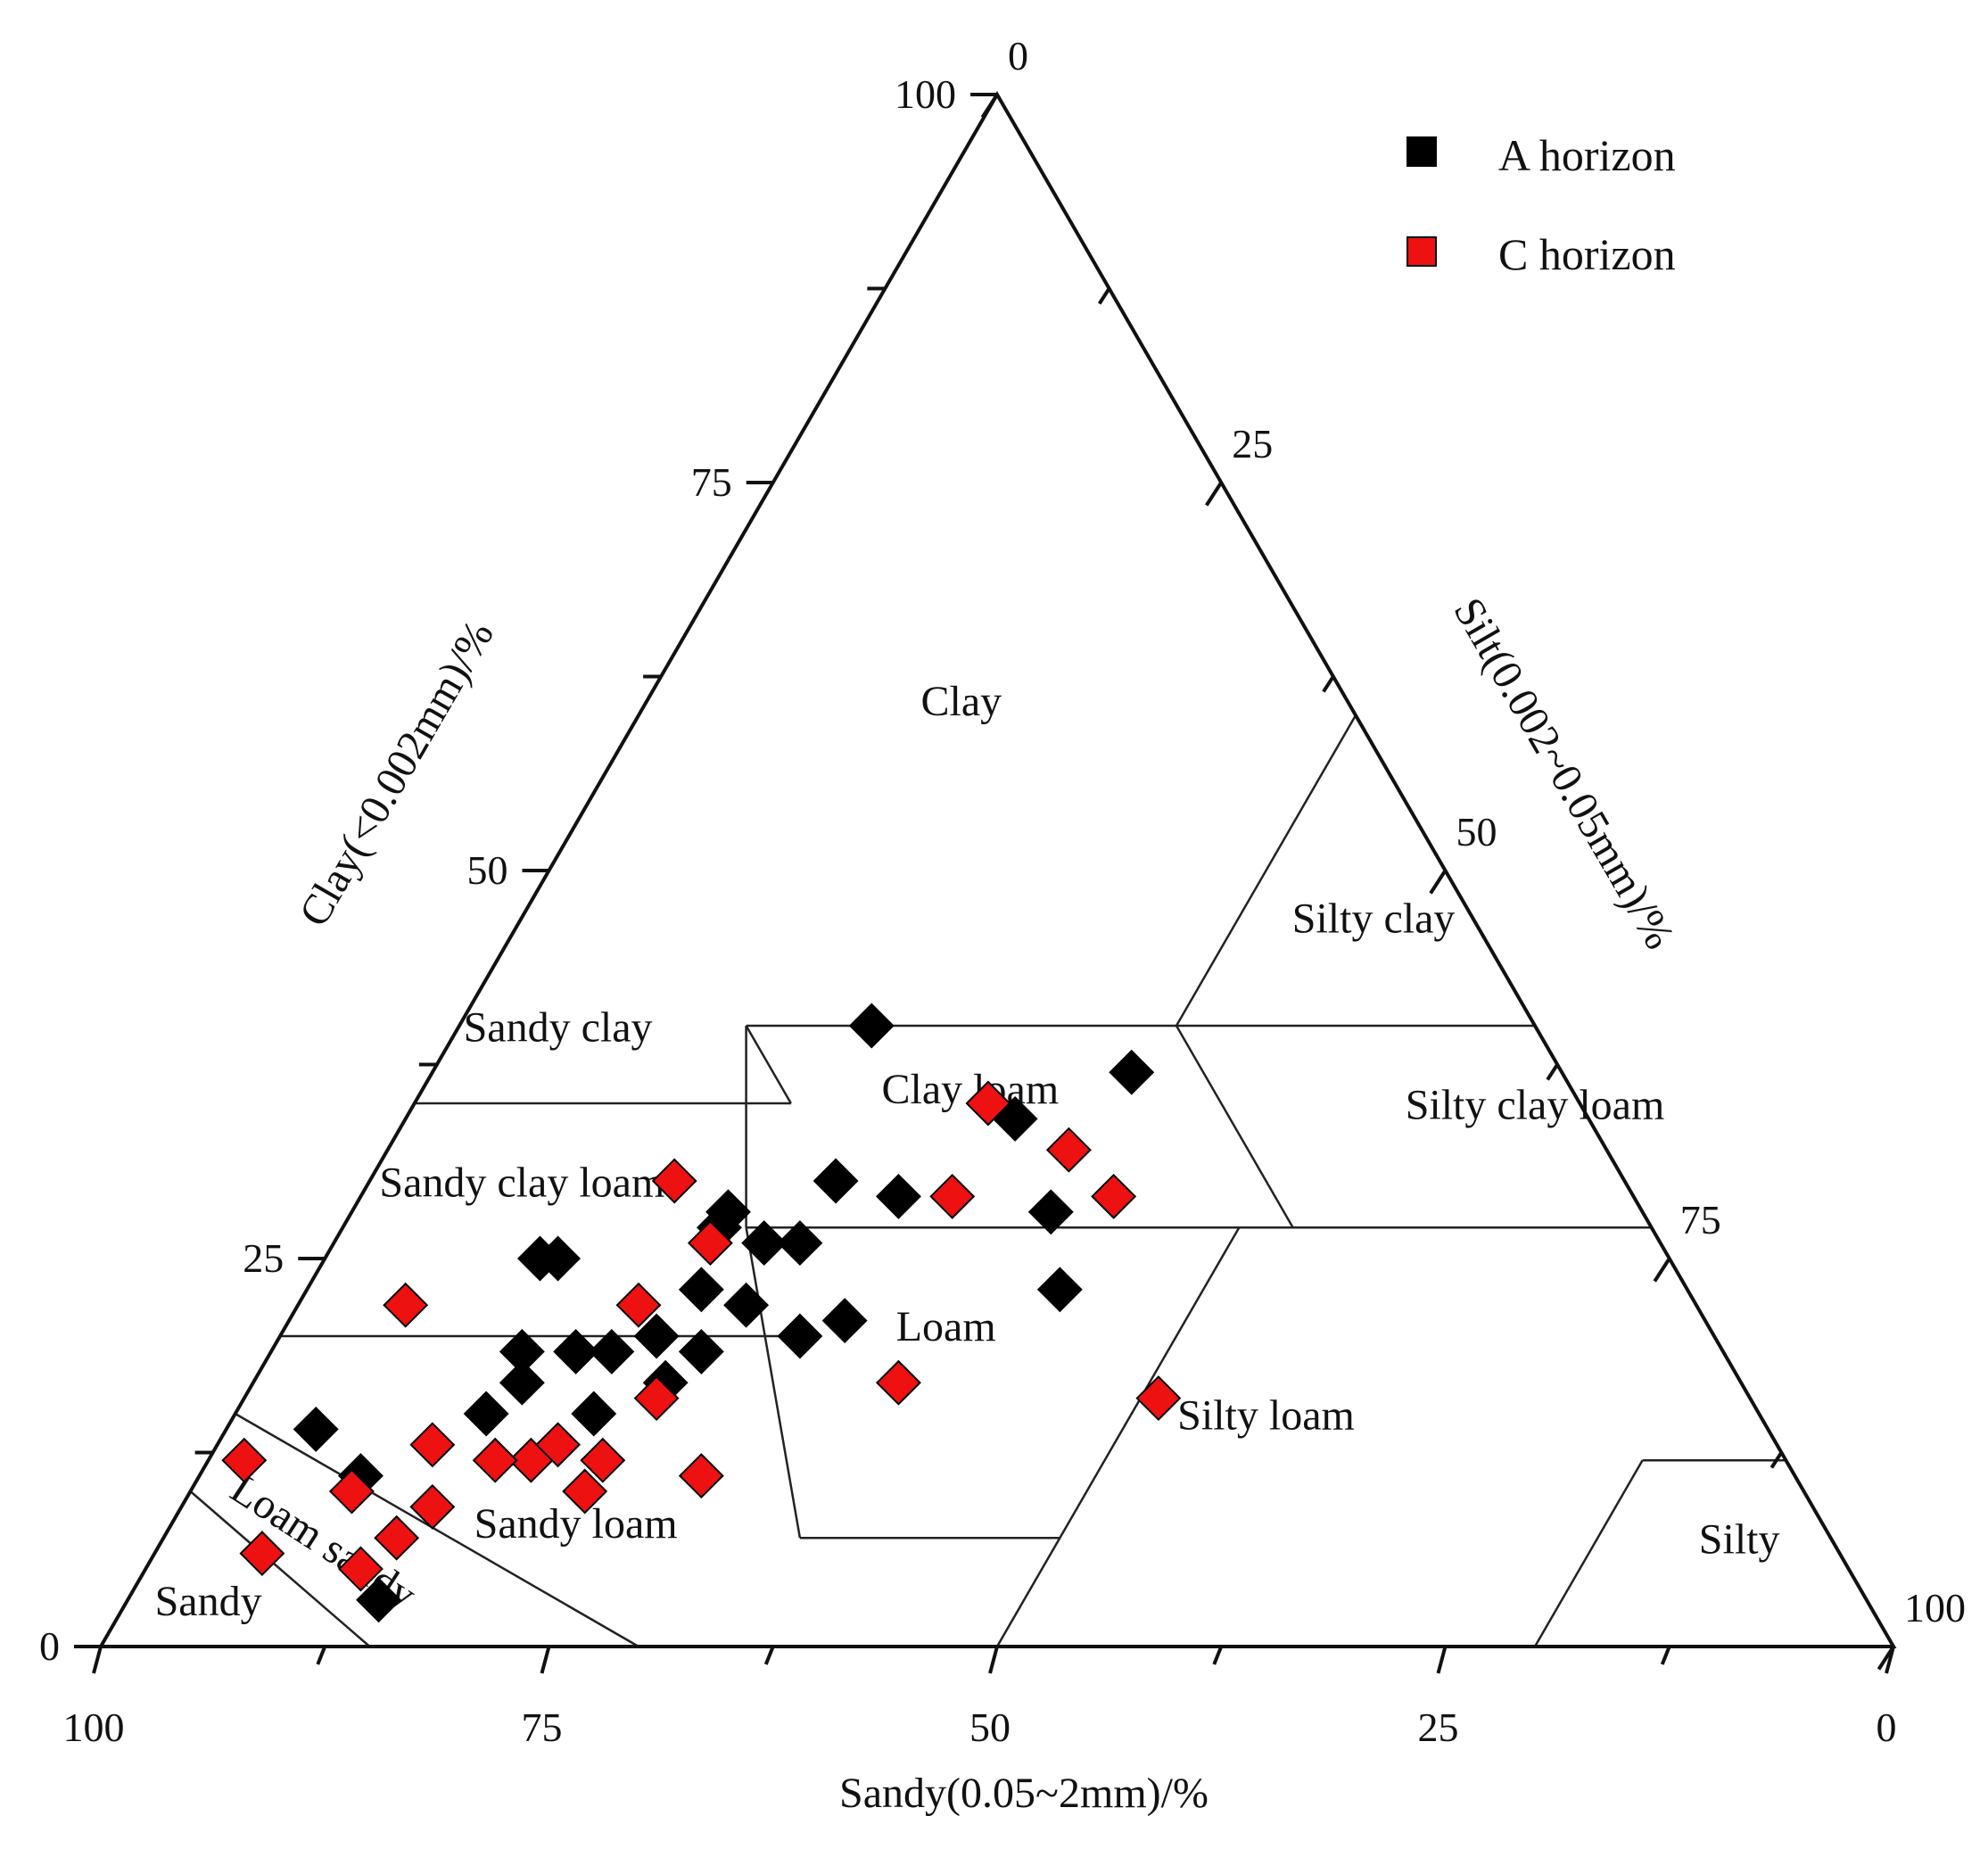 The height and width of the screenshot is (1849, 1988). I want to click on clay-tick-label: 0, so click(49, 1646).